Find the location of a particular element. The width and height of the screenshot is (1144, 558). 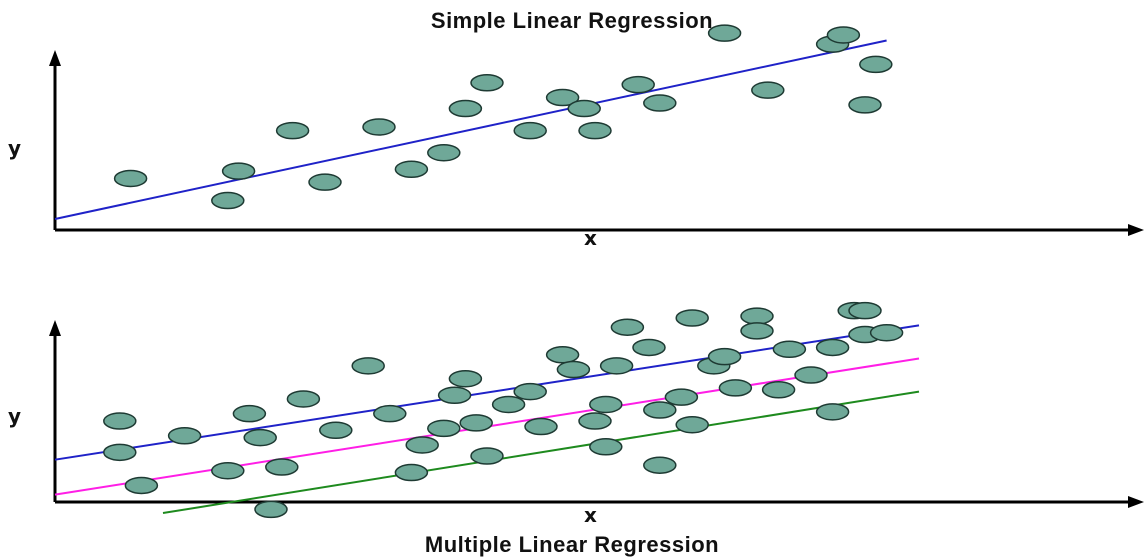

bottom-x-axis-arrow is located at coordinates (1136, 502).